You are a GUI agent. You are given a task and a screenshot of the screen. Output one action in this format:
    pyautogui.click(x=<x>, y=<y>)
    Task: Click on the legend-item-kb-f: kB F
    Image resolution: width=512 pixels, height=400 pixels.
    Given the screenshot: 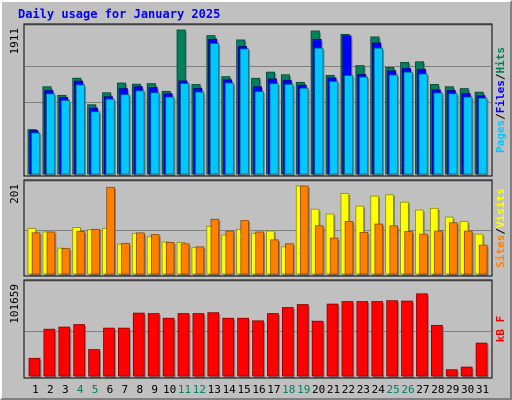 What is the action you would take?
    pyautogui.click(x=500, y=329)
    